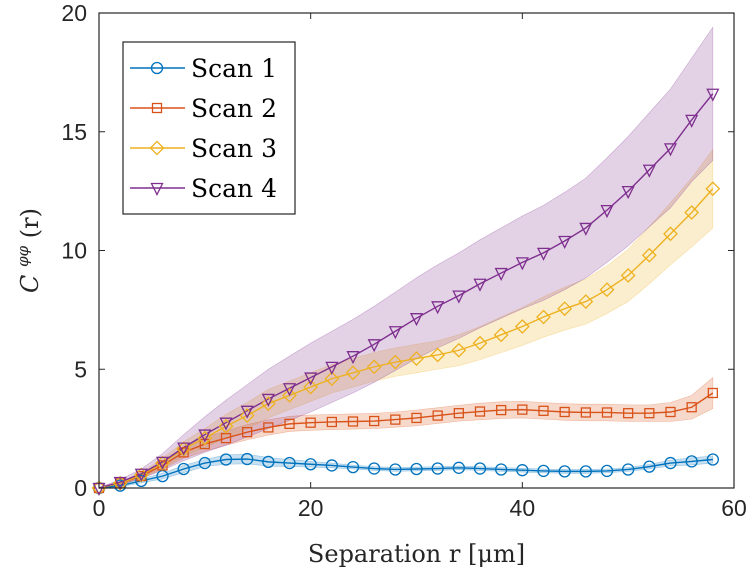 The height and width of the screenshot is (575, 756). What do you see at coordinates (406, 440) in the screenshot?
I see `scan-2-line` at bounding box center [406, 440].